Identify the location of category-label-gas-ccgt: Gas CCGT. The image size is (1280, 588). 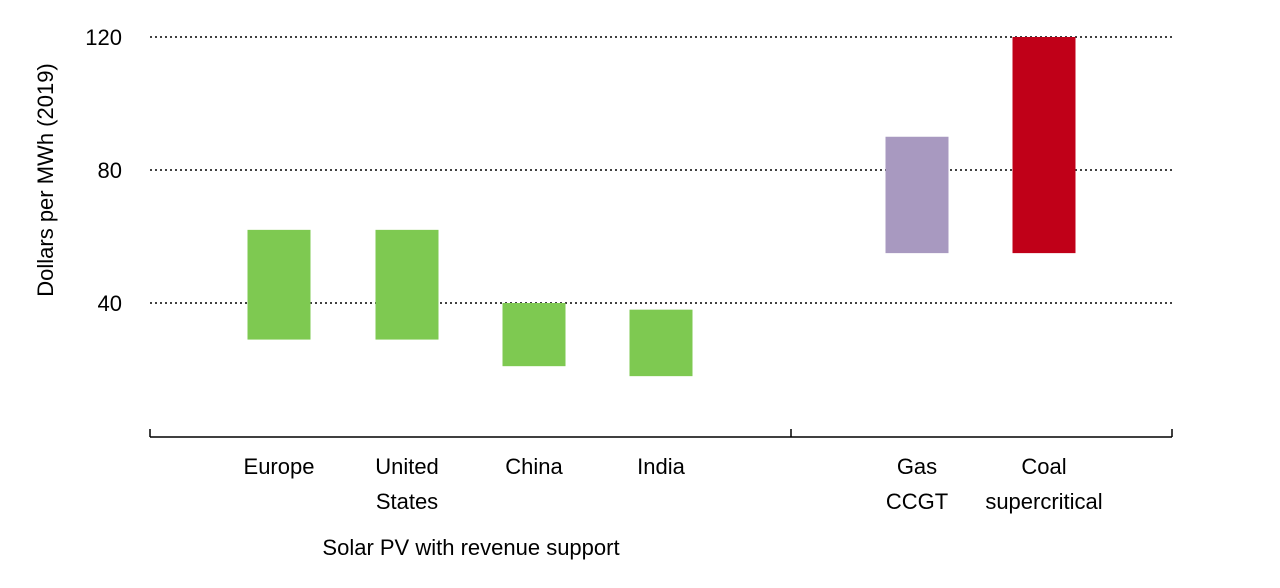
(917, 484).